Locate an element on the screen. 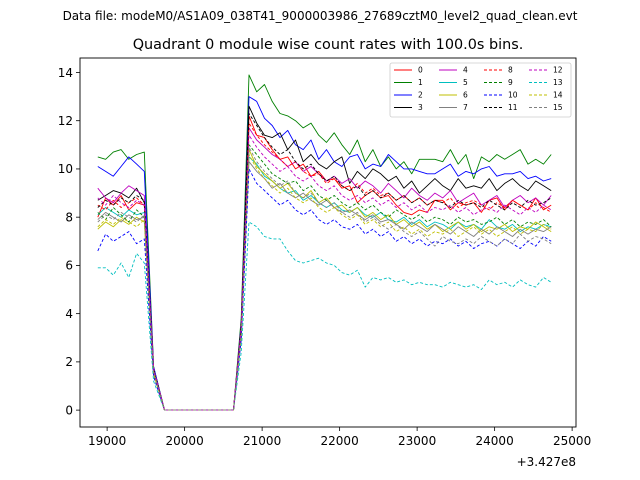 The height and width of the screenshot is (480, 640). y-tick-label: 8 is located at coordinates (69, 217).